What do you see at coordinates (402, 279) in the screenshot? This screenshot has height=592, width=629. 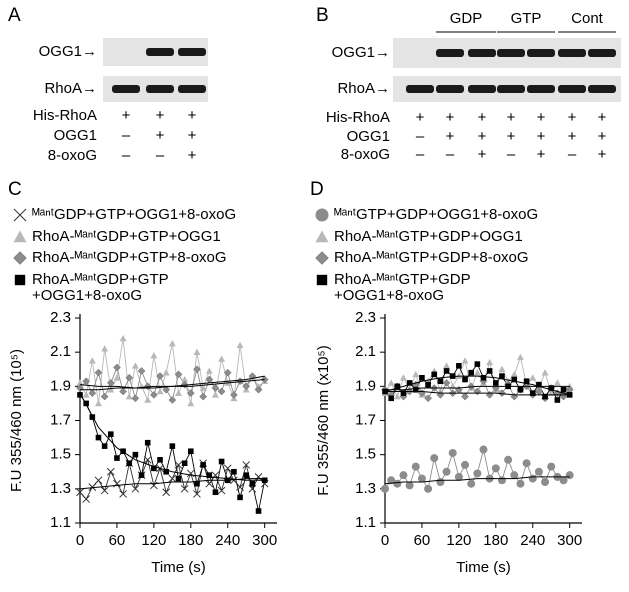 I see `legend-label: RhoA-ᴹᵃⁿᵗGTP+GDP` at bounding box center [402, 279].